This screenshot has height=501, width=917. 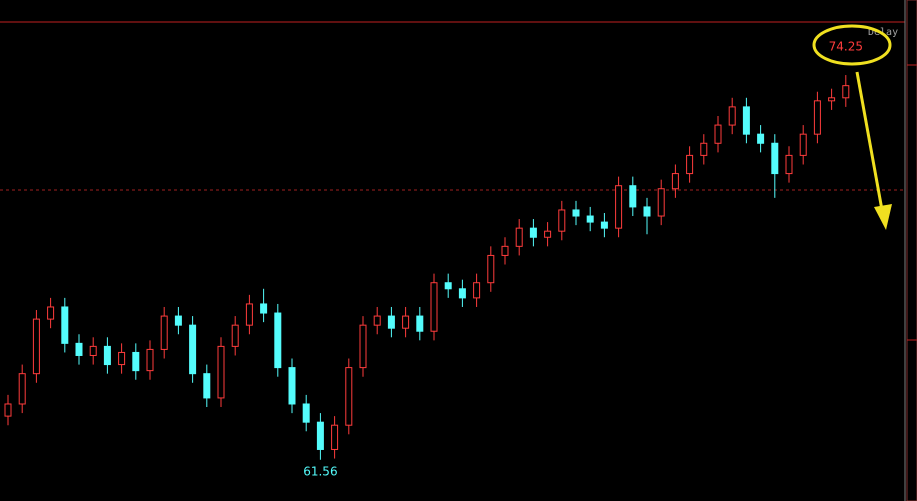 I want to click on price-annotation: 61.56, so click(x=320, y=471).